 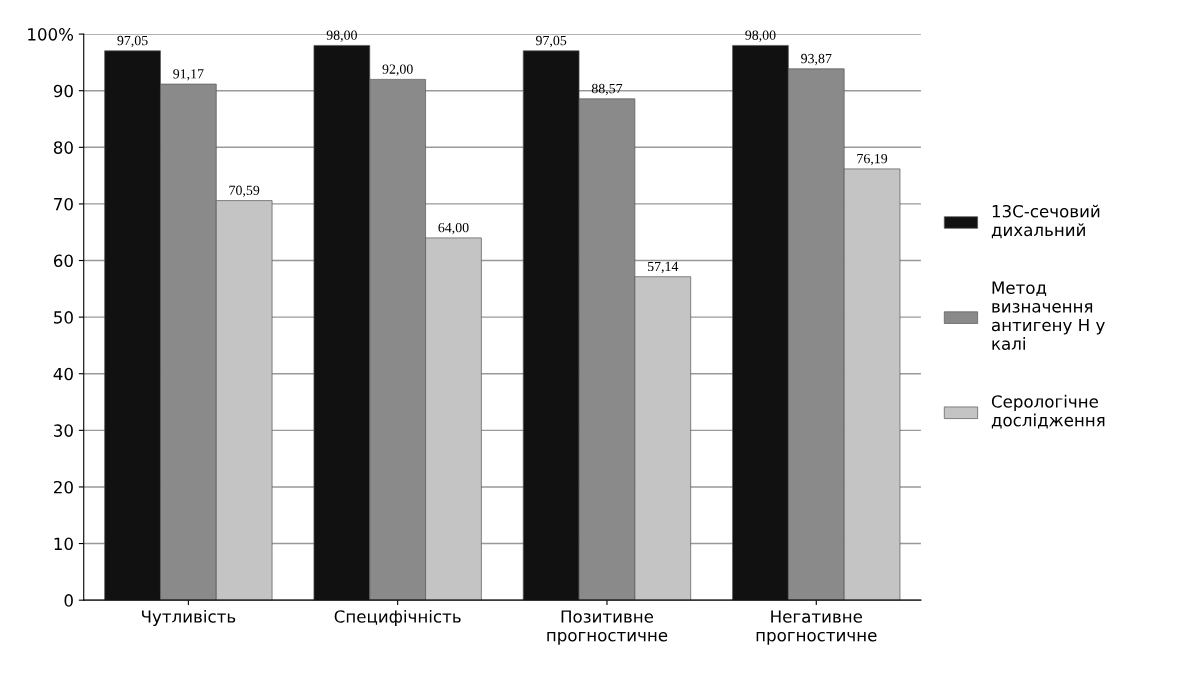 I want to click on data-label: 93,87, so click(x=816, y=59).